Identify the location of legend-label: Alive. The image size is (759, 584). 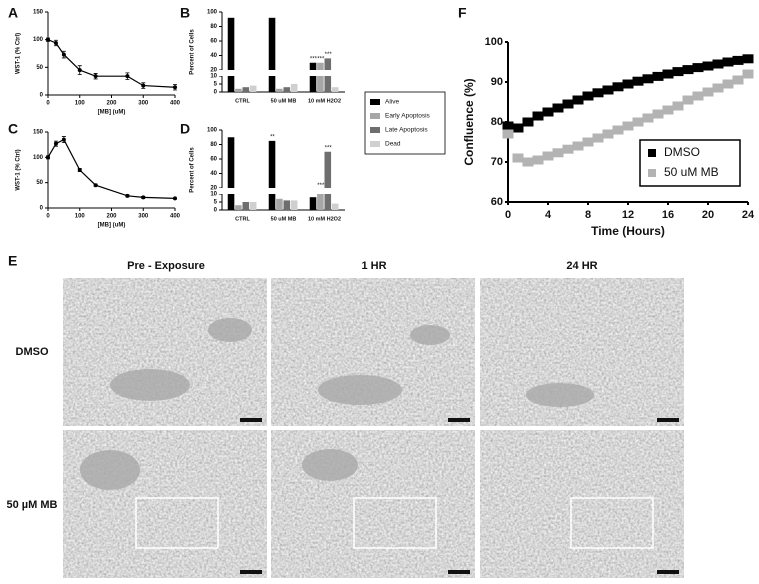
(392, 102).